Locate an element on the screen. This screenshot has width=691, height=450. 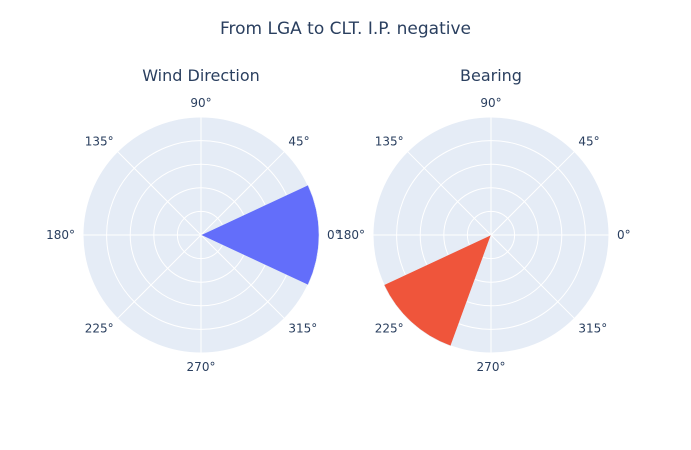
polar-title: Wind Direction is located at coordinates (201, 75).